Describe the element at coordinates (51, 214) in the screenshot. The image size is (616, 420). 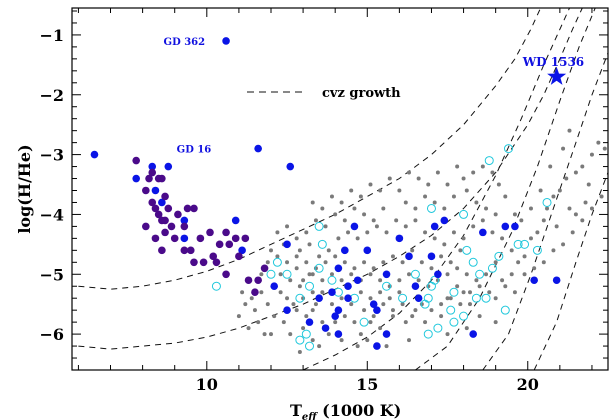
I see `y-tick-label: −4` at that location.